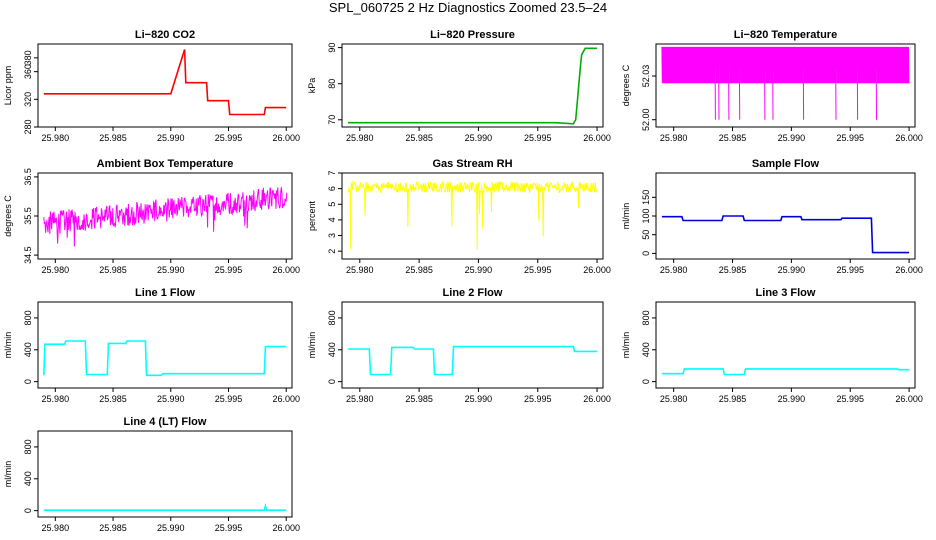 The image size is (936, 540). I want to click on panel-title: Line 4 (LT) Flow, so click(165, 422).